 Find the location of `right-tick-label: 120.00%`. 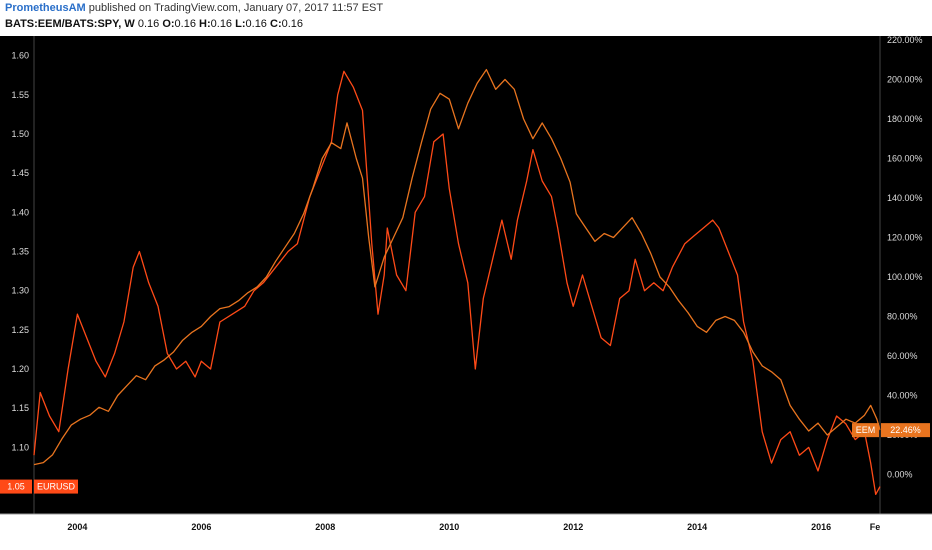

right-tick-label: 120.00% is located at coordinates (905, 237).